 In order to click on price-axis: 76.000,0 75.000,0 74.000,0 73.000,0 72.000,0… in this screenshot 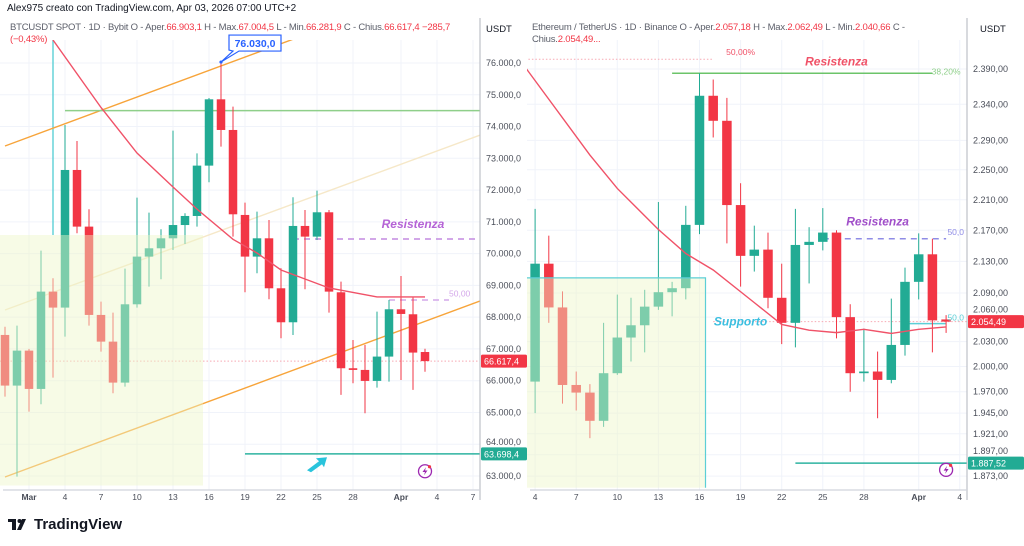, I will do `click(503, 269)`.